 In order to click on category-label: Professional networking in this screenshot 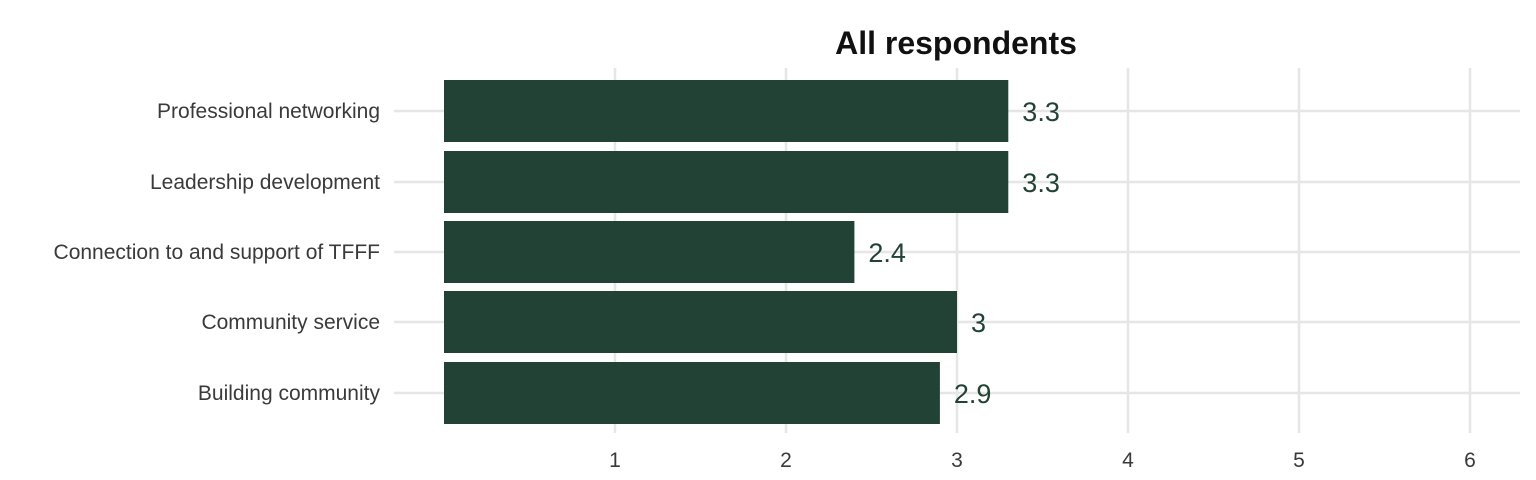, I will do `click(268, 111)`.